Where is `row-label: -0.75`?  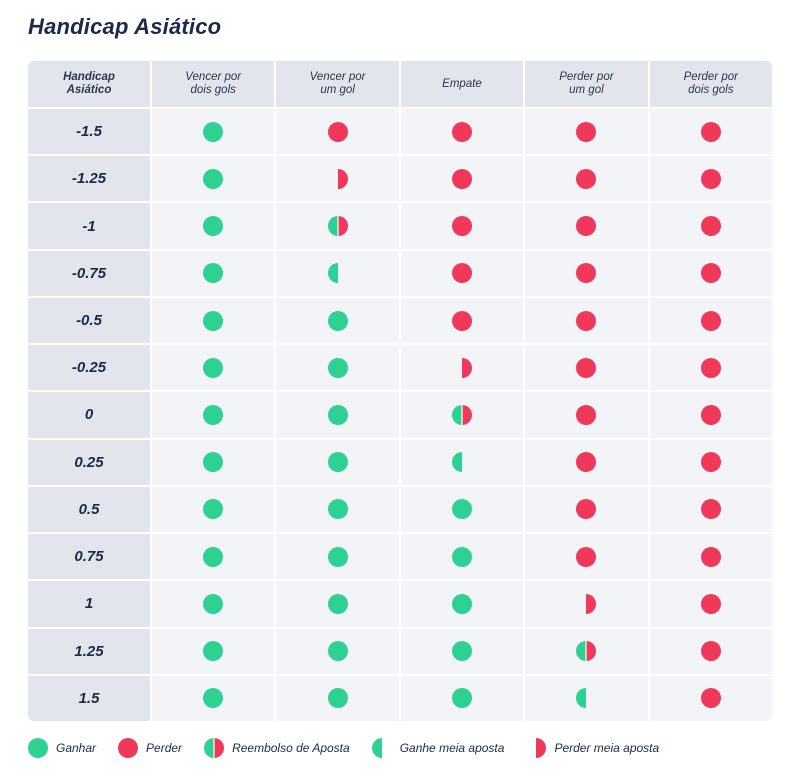 row-label: -0.75 is located at coordinates (89, 273).